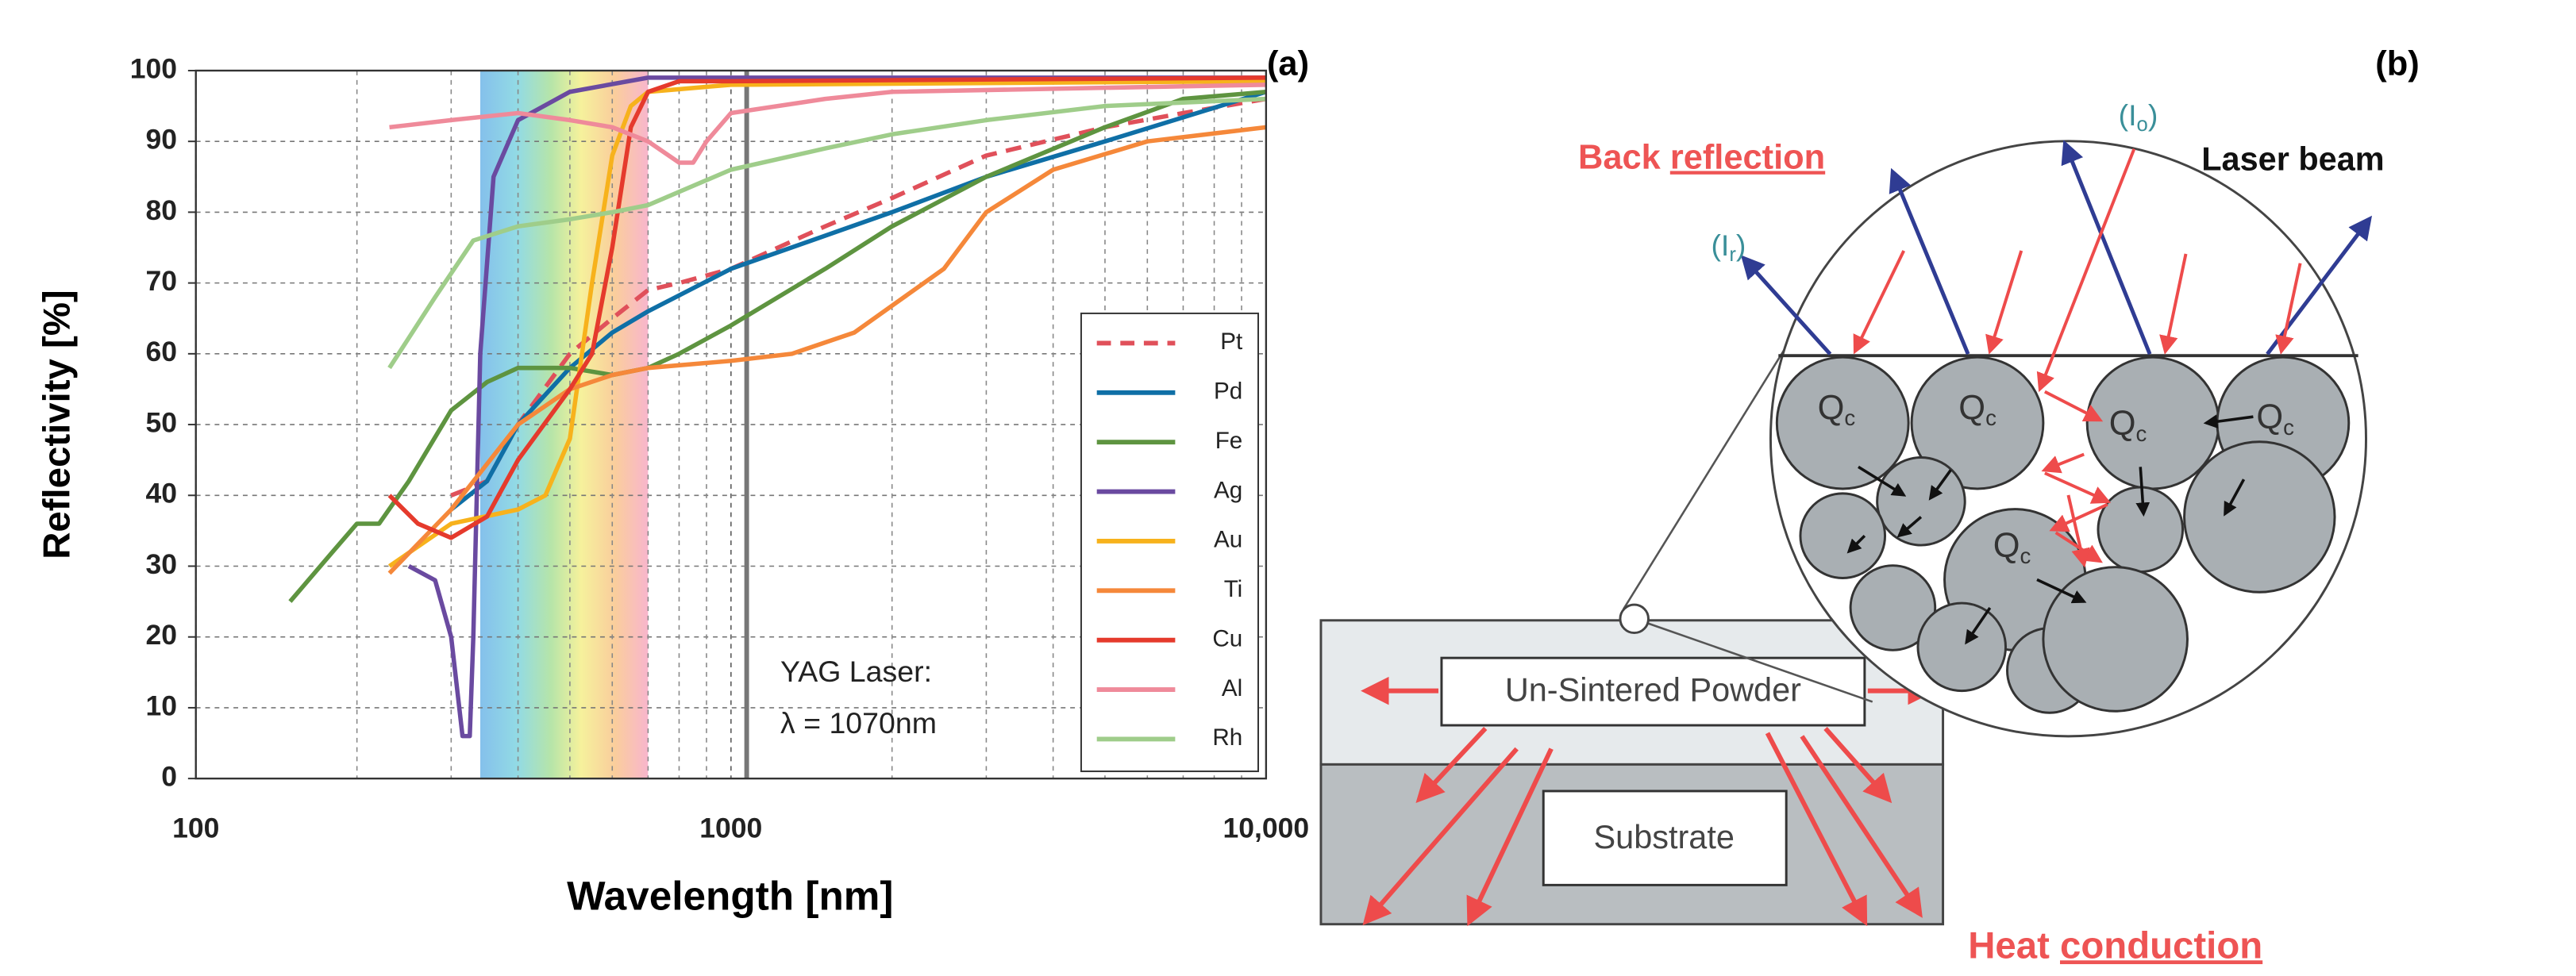 The image size is (2576, 976). What do you see at coordinates (2142, 124) in the screenshot?
I see `part: o` at bounding box center [2142, 124].